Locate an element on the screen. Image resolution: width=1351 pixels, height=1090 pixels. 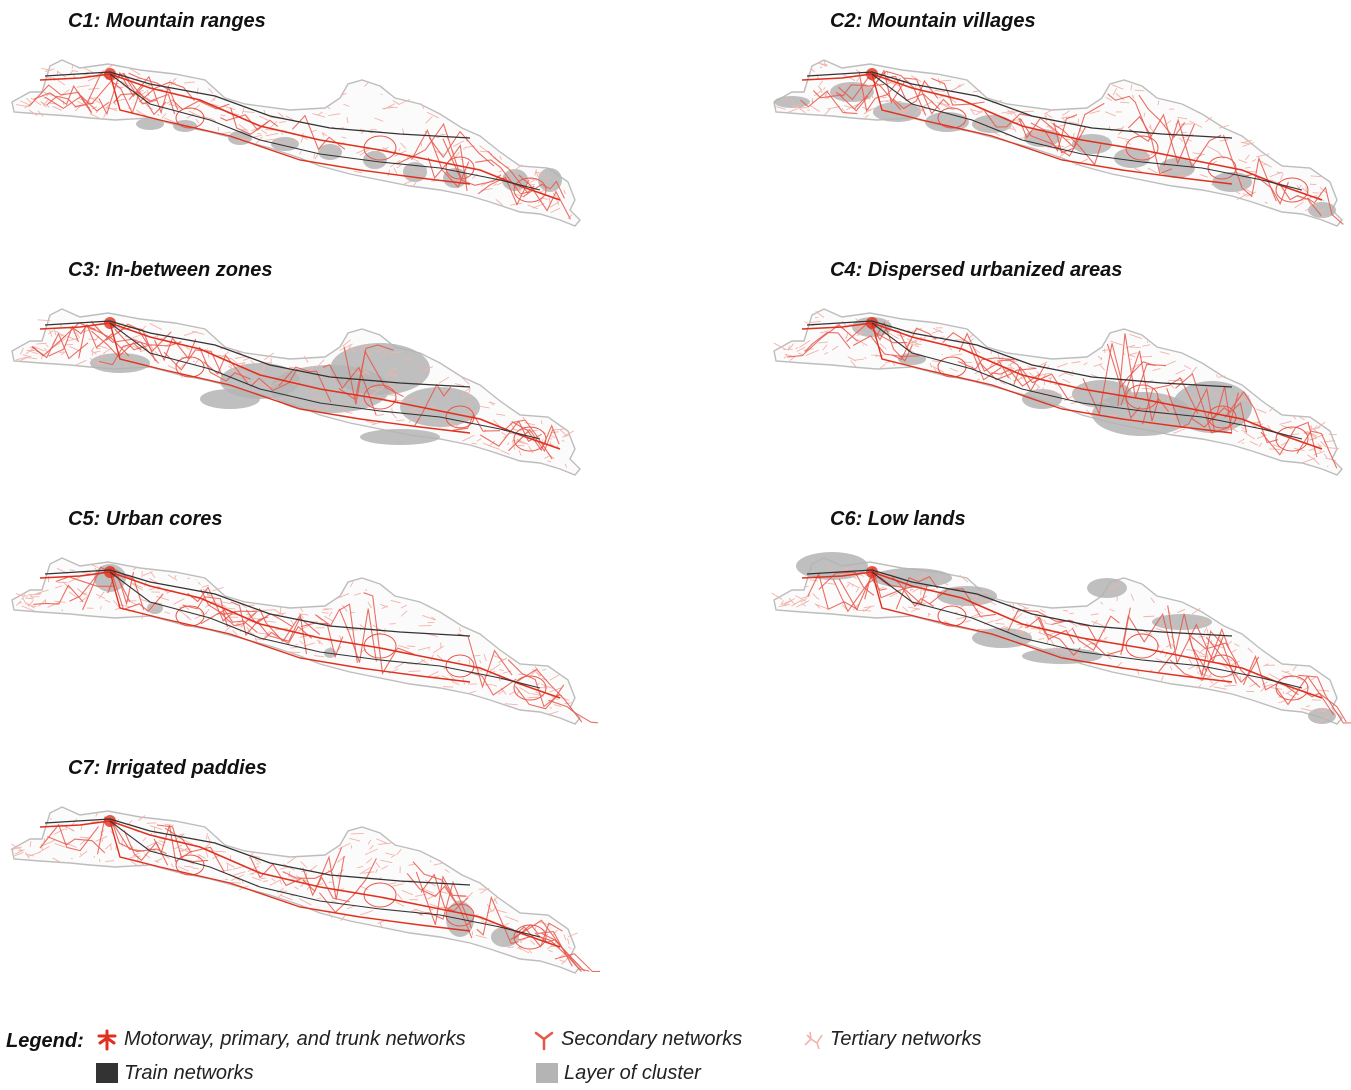
legend-item-tertiary: Tertiary networks is located at coordinates (892, 1042).